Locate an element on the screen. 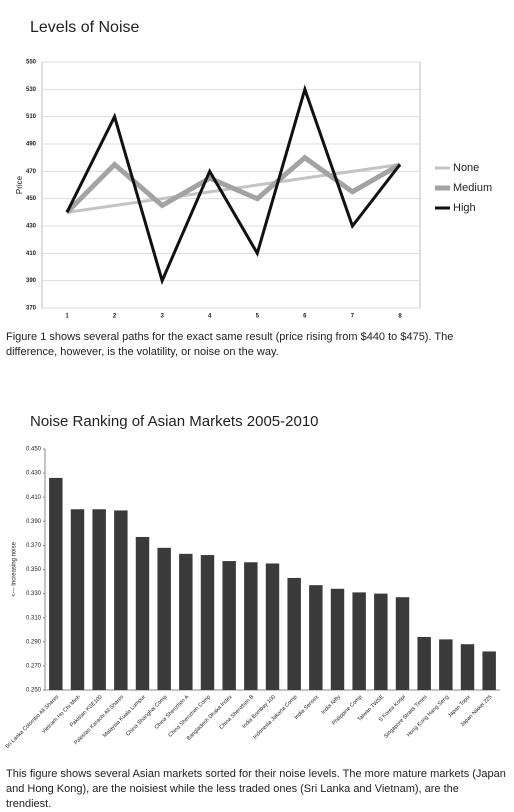 The image size is (514, 812). y-tick-label: 0.370 is located at coordinates (34, 546).